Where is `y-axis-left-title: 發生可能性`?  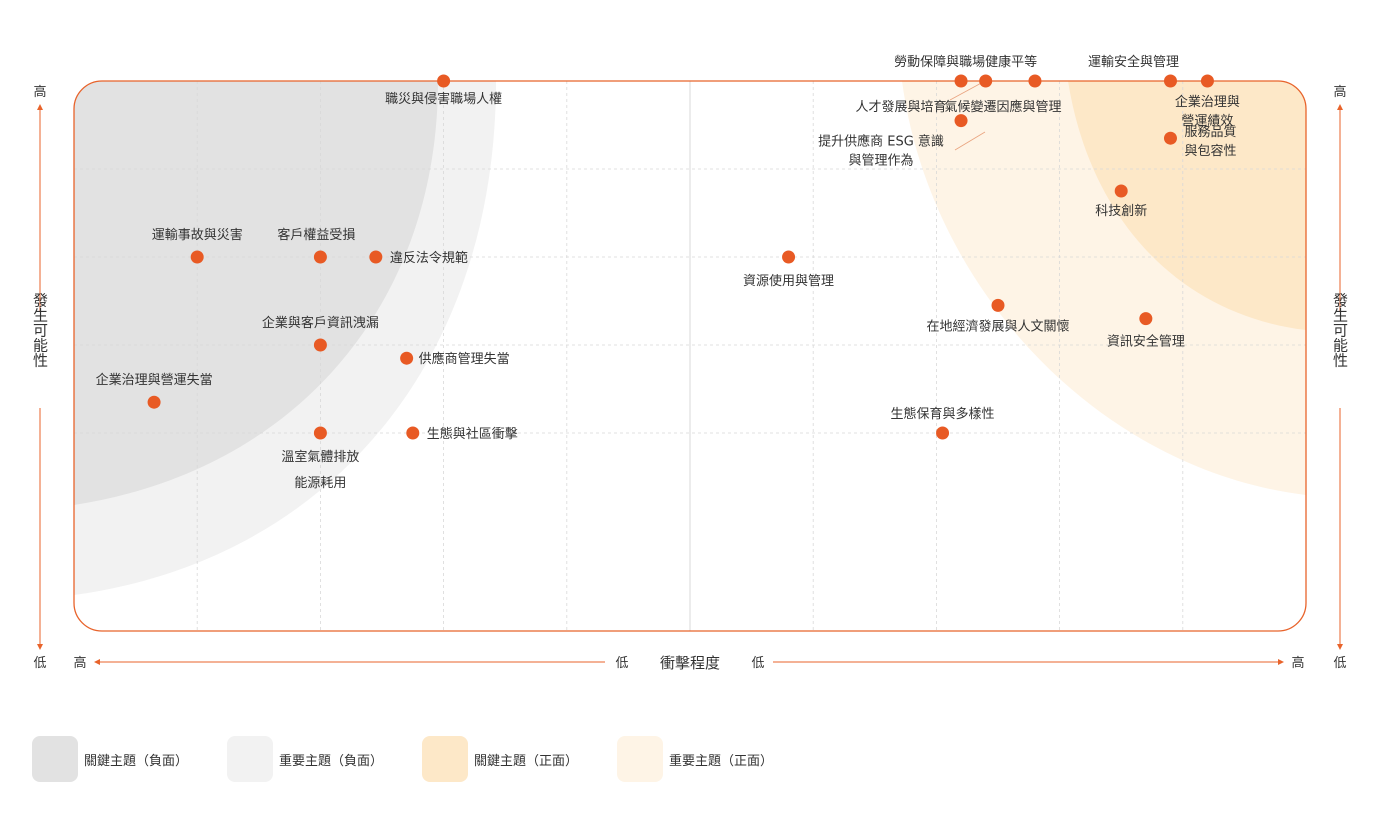 y-axis-left-title: 發生可能性 is located at coordinates (40, 330).